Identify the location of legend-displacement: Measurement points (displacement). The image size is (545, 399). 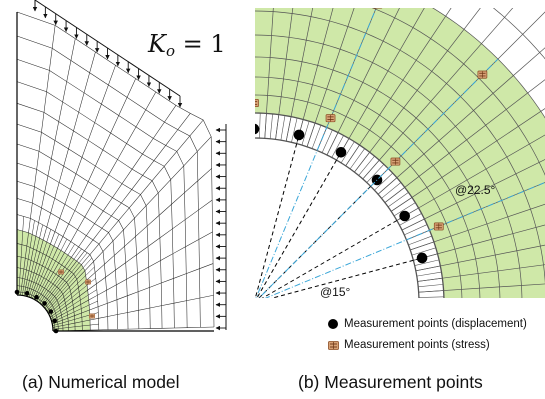
(426, 324).